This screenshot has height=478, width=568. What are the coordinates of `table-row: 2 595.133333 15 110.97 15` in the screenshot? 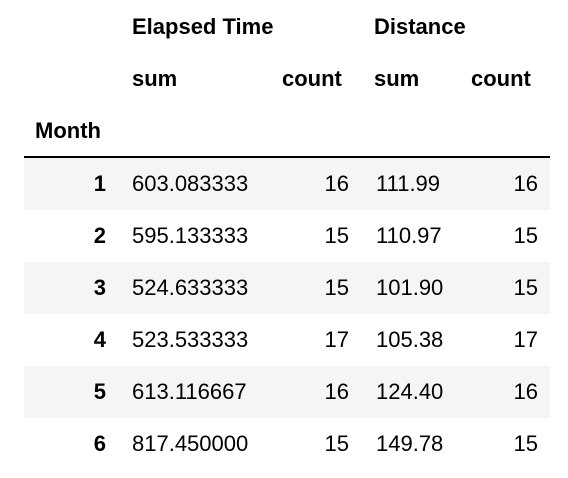 It's located at (287, 236).